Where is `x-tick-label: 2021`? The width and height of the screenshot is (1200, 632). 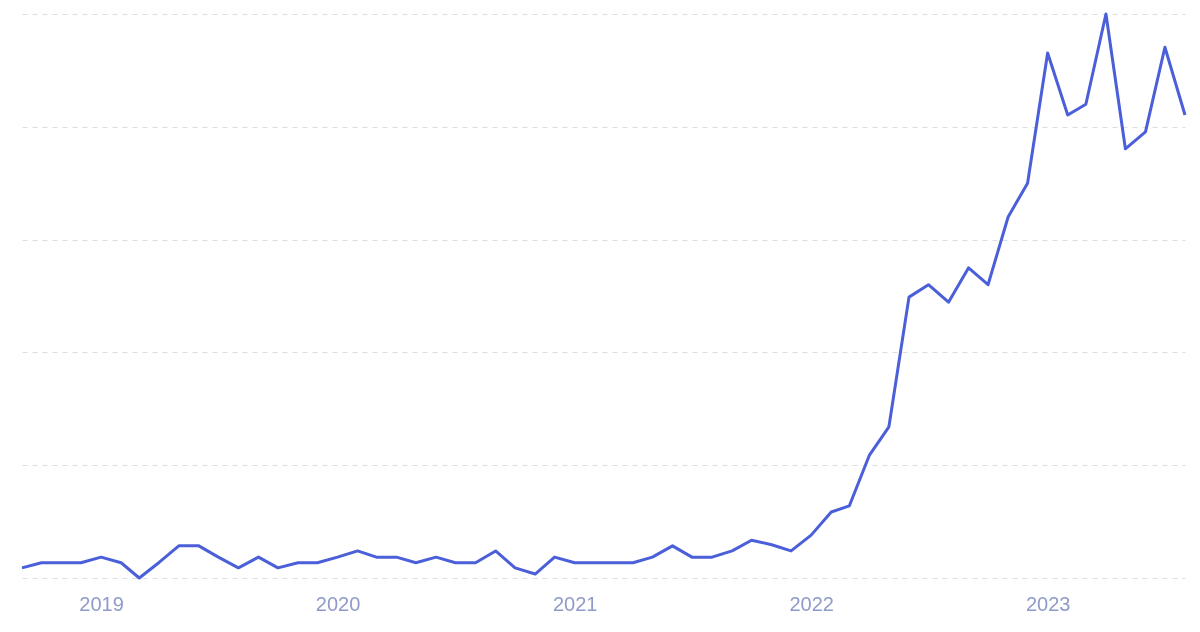 x-tick-label: 2021 is located at coordinates (575, 603).